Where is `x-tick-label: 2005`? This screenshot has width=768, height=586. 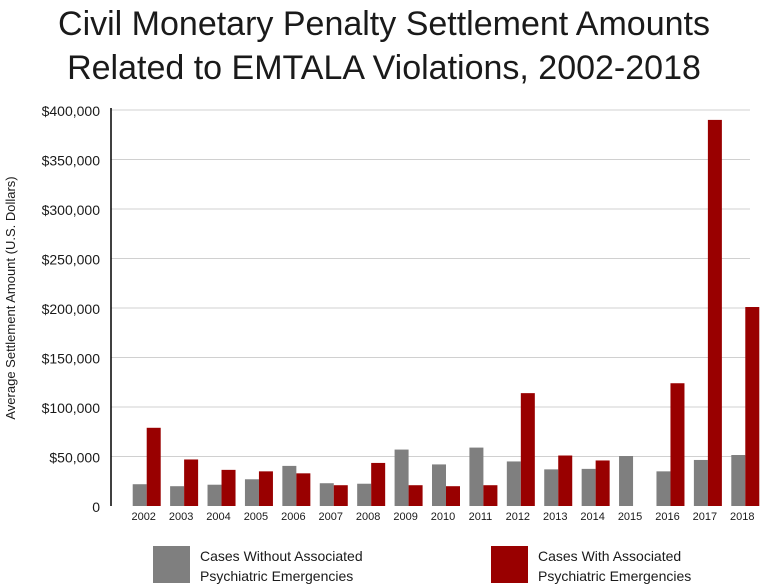 x-tick-label: 2005 is located at coordinates (256, 517).